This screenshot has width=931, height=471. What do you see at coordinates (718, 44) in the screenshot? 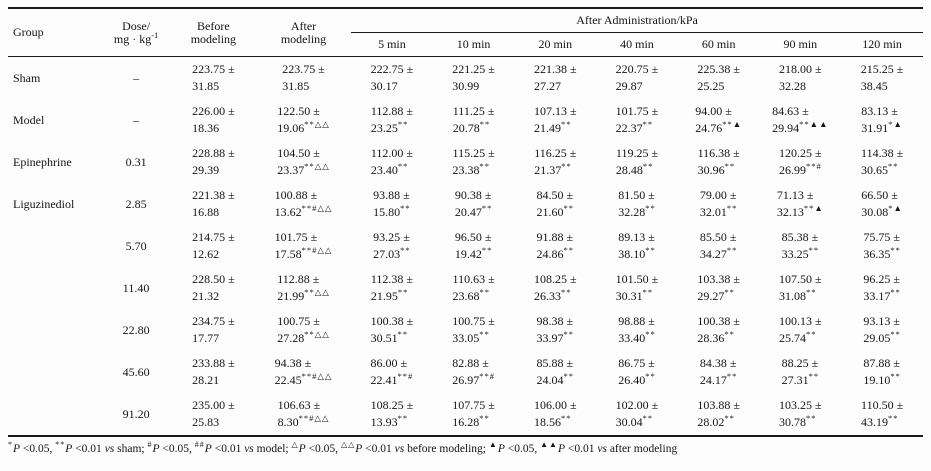
I see `col-header-60min: 60 min` at bounding box center [718, 44].